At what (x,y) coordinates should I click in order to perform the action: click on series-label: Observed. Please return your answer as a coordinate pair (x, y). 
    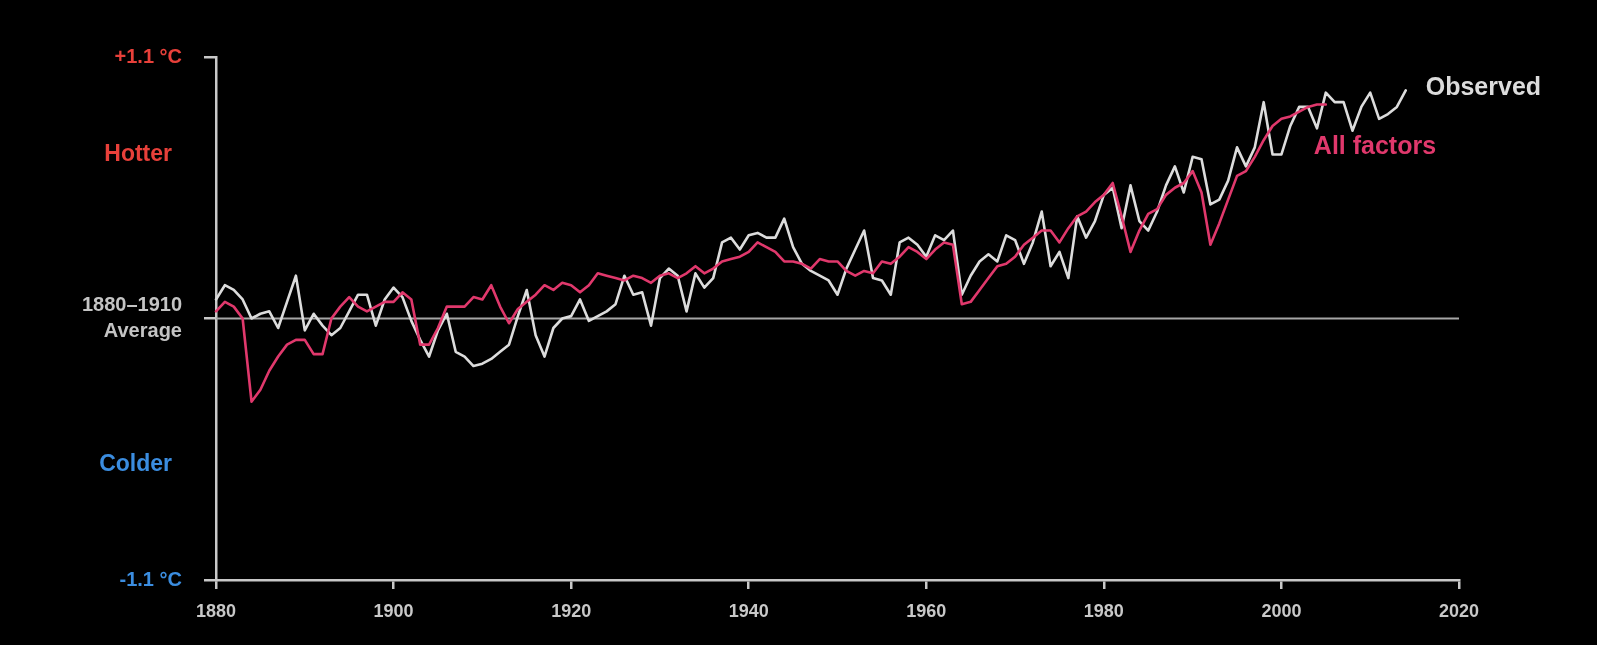
    Looking at the image, I should click on (1483, 86).